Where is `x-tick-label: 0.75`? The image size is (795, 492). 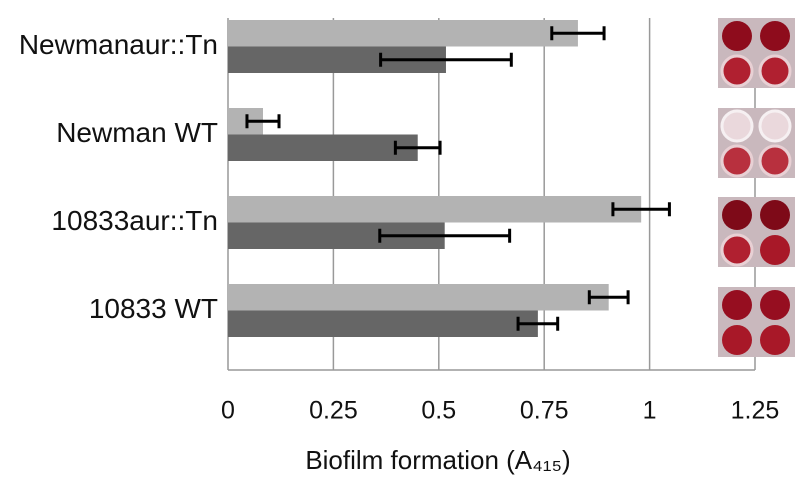
x-tick-label: 0.75 is located at coordinates (544, 411).